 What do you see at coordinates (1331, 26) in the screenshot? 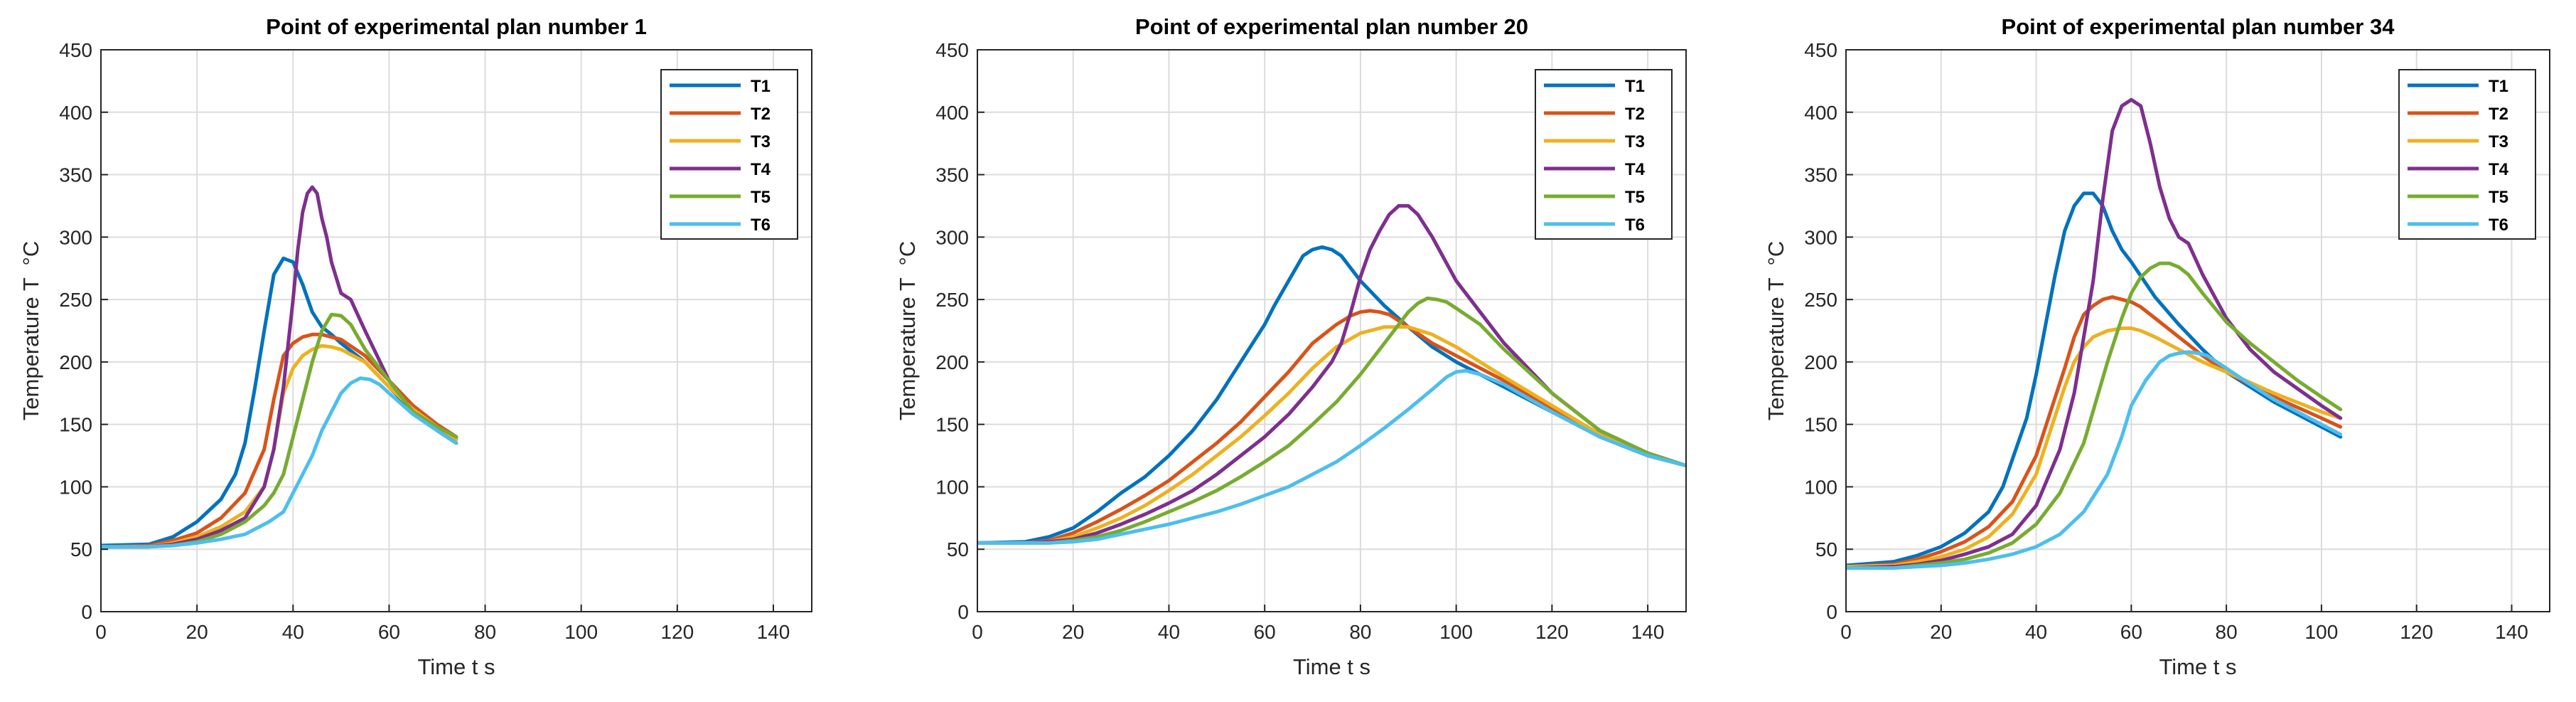
I see `chart-title: Point of experimental plan number 20` at bounding box center [1331, 26].